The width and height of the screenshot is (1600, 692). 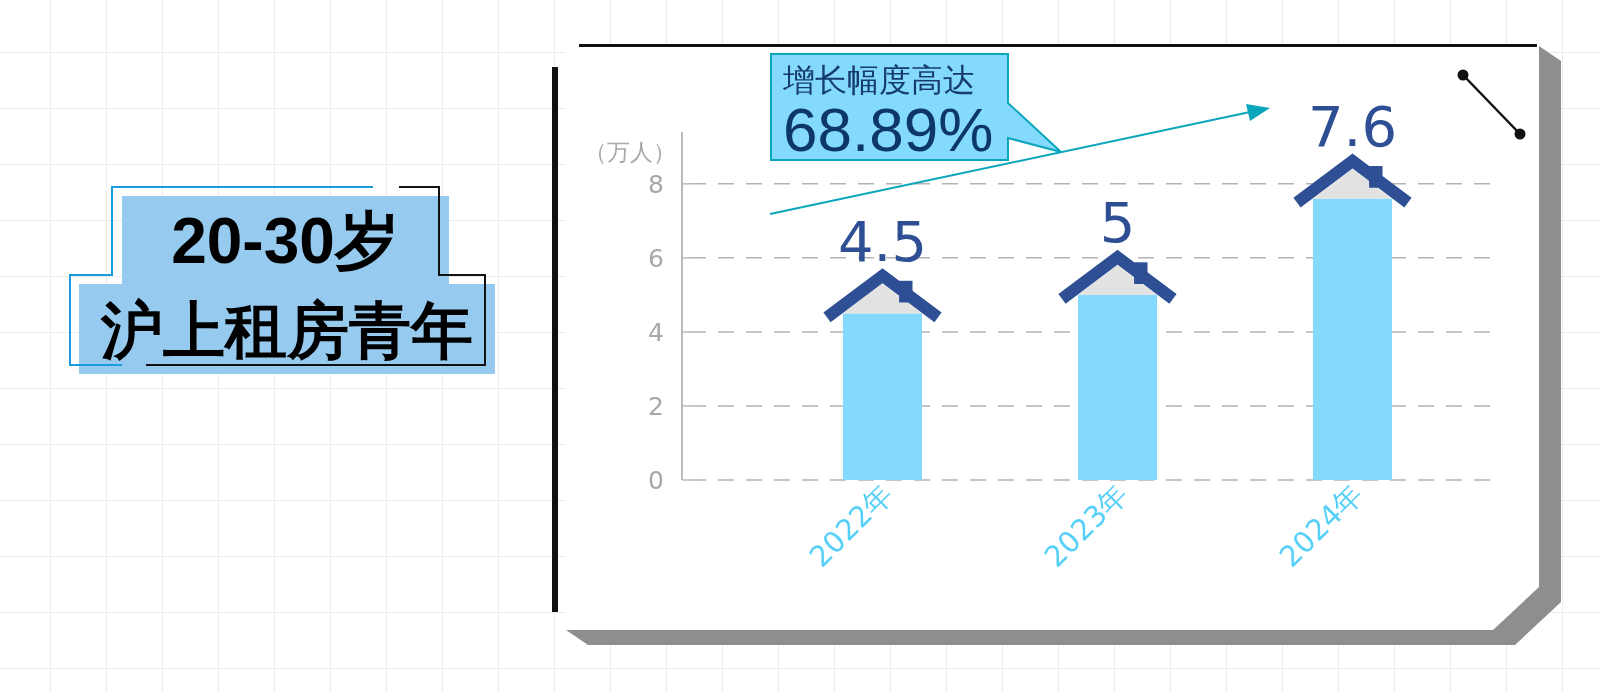 I want to click on y-tick-label: 4, so click(x=656, y=332).